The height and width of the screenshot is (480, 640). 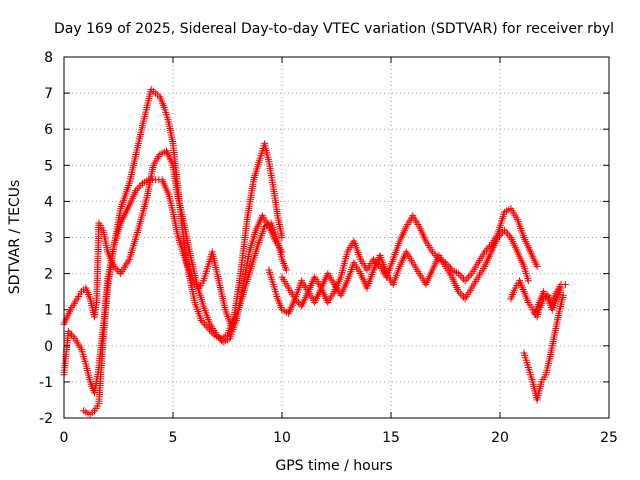 What do you see at coordinates (48, 166) in the screenshot?
I see `y-tick-label: 5` at bounding box center [48, 166].